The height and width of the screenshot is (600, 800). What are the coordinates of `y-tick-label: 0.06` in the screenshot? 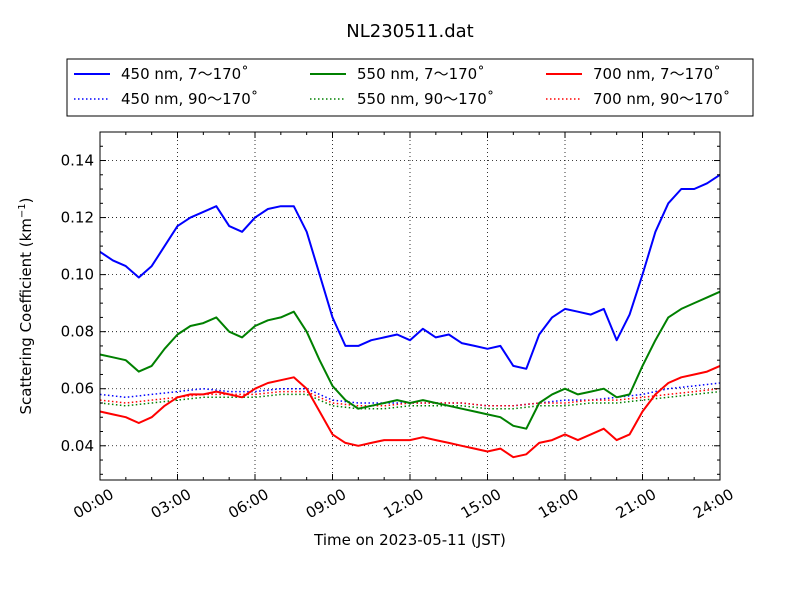 It's located at (77, 389).